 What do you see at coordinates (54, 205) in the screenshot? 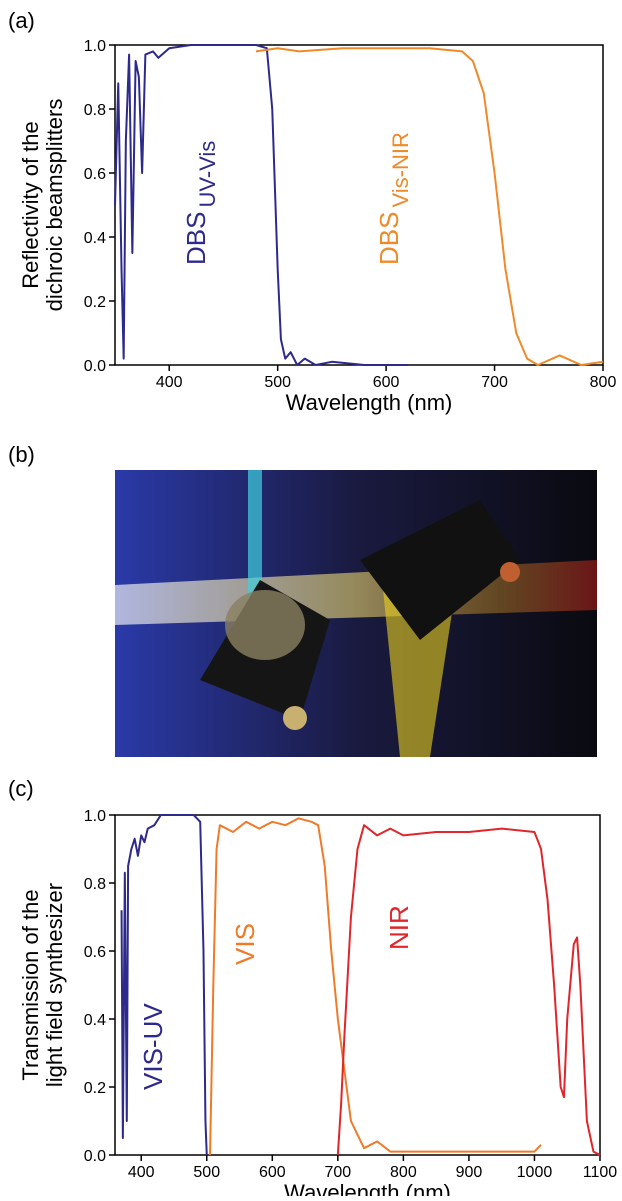
I see `y-axis-label: dichroic beamsplitters` at bounding box center [54, 205].